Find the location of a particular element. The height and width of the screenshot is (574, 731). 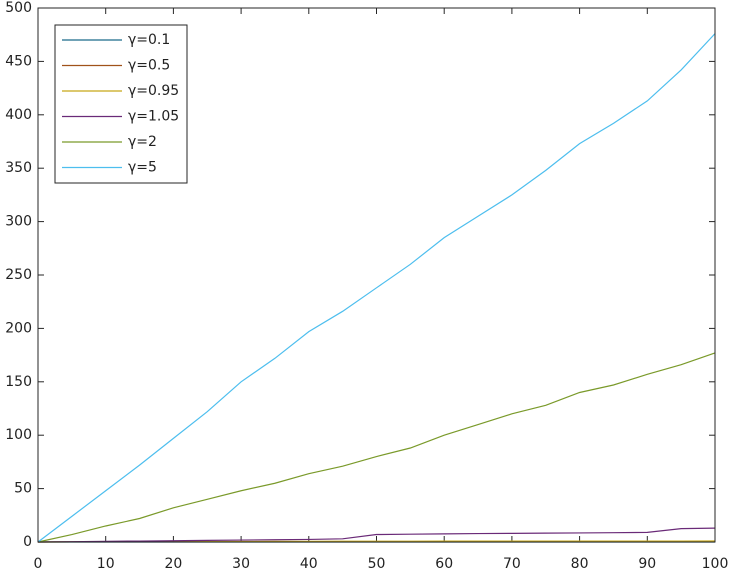

y-tick-label: 200 is located at coordinates (18, 328).